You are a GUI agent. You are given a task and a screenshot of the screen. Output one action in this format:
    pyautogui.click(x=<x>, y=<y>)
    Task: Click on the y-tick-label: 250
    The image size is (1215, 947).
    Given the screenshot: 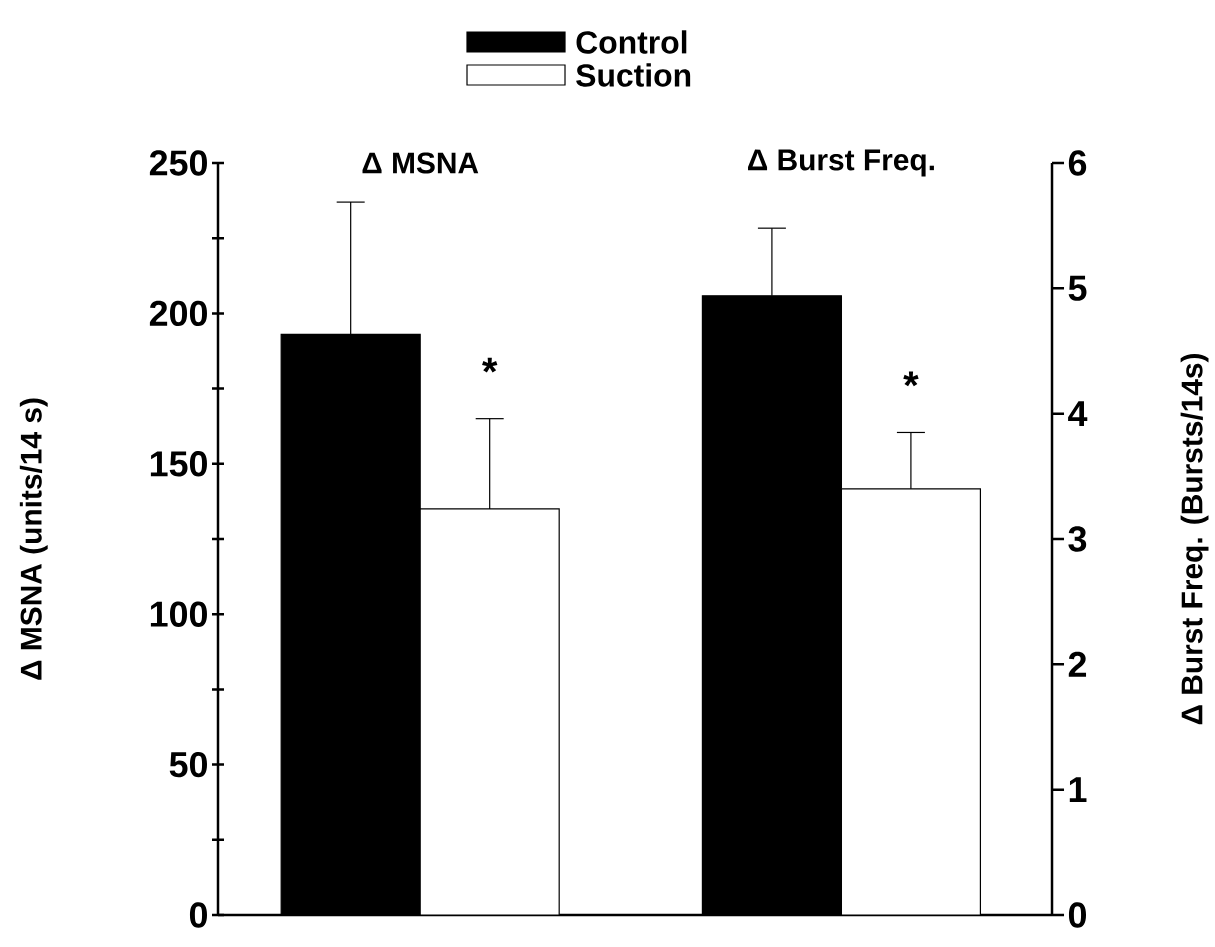 What is the action you would take?
    pyautogui.click(x=178, y=163)
    